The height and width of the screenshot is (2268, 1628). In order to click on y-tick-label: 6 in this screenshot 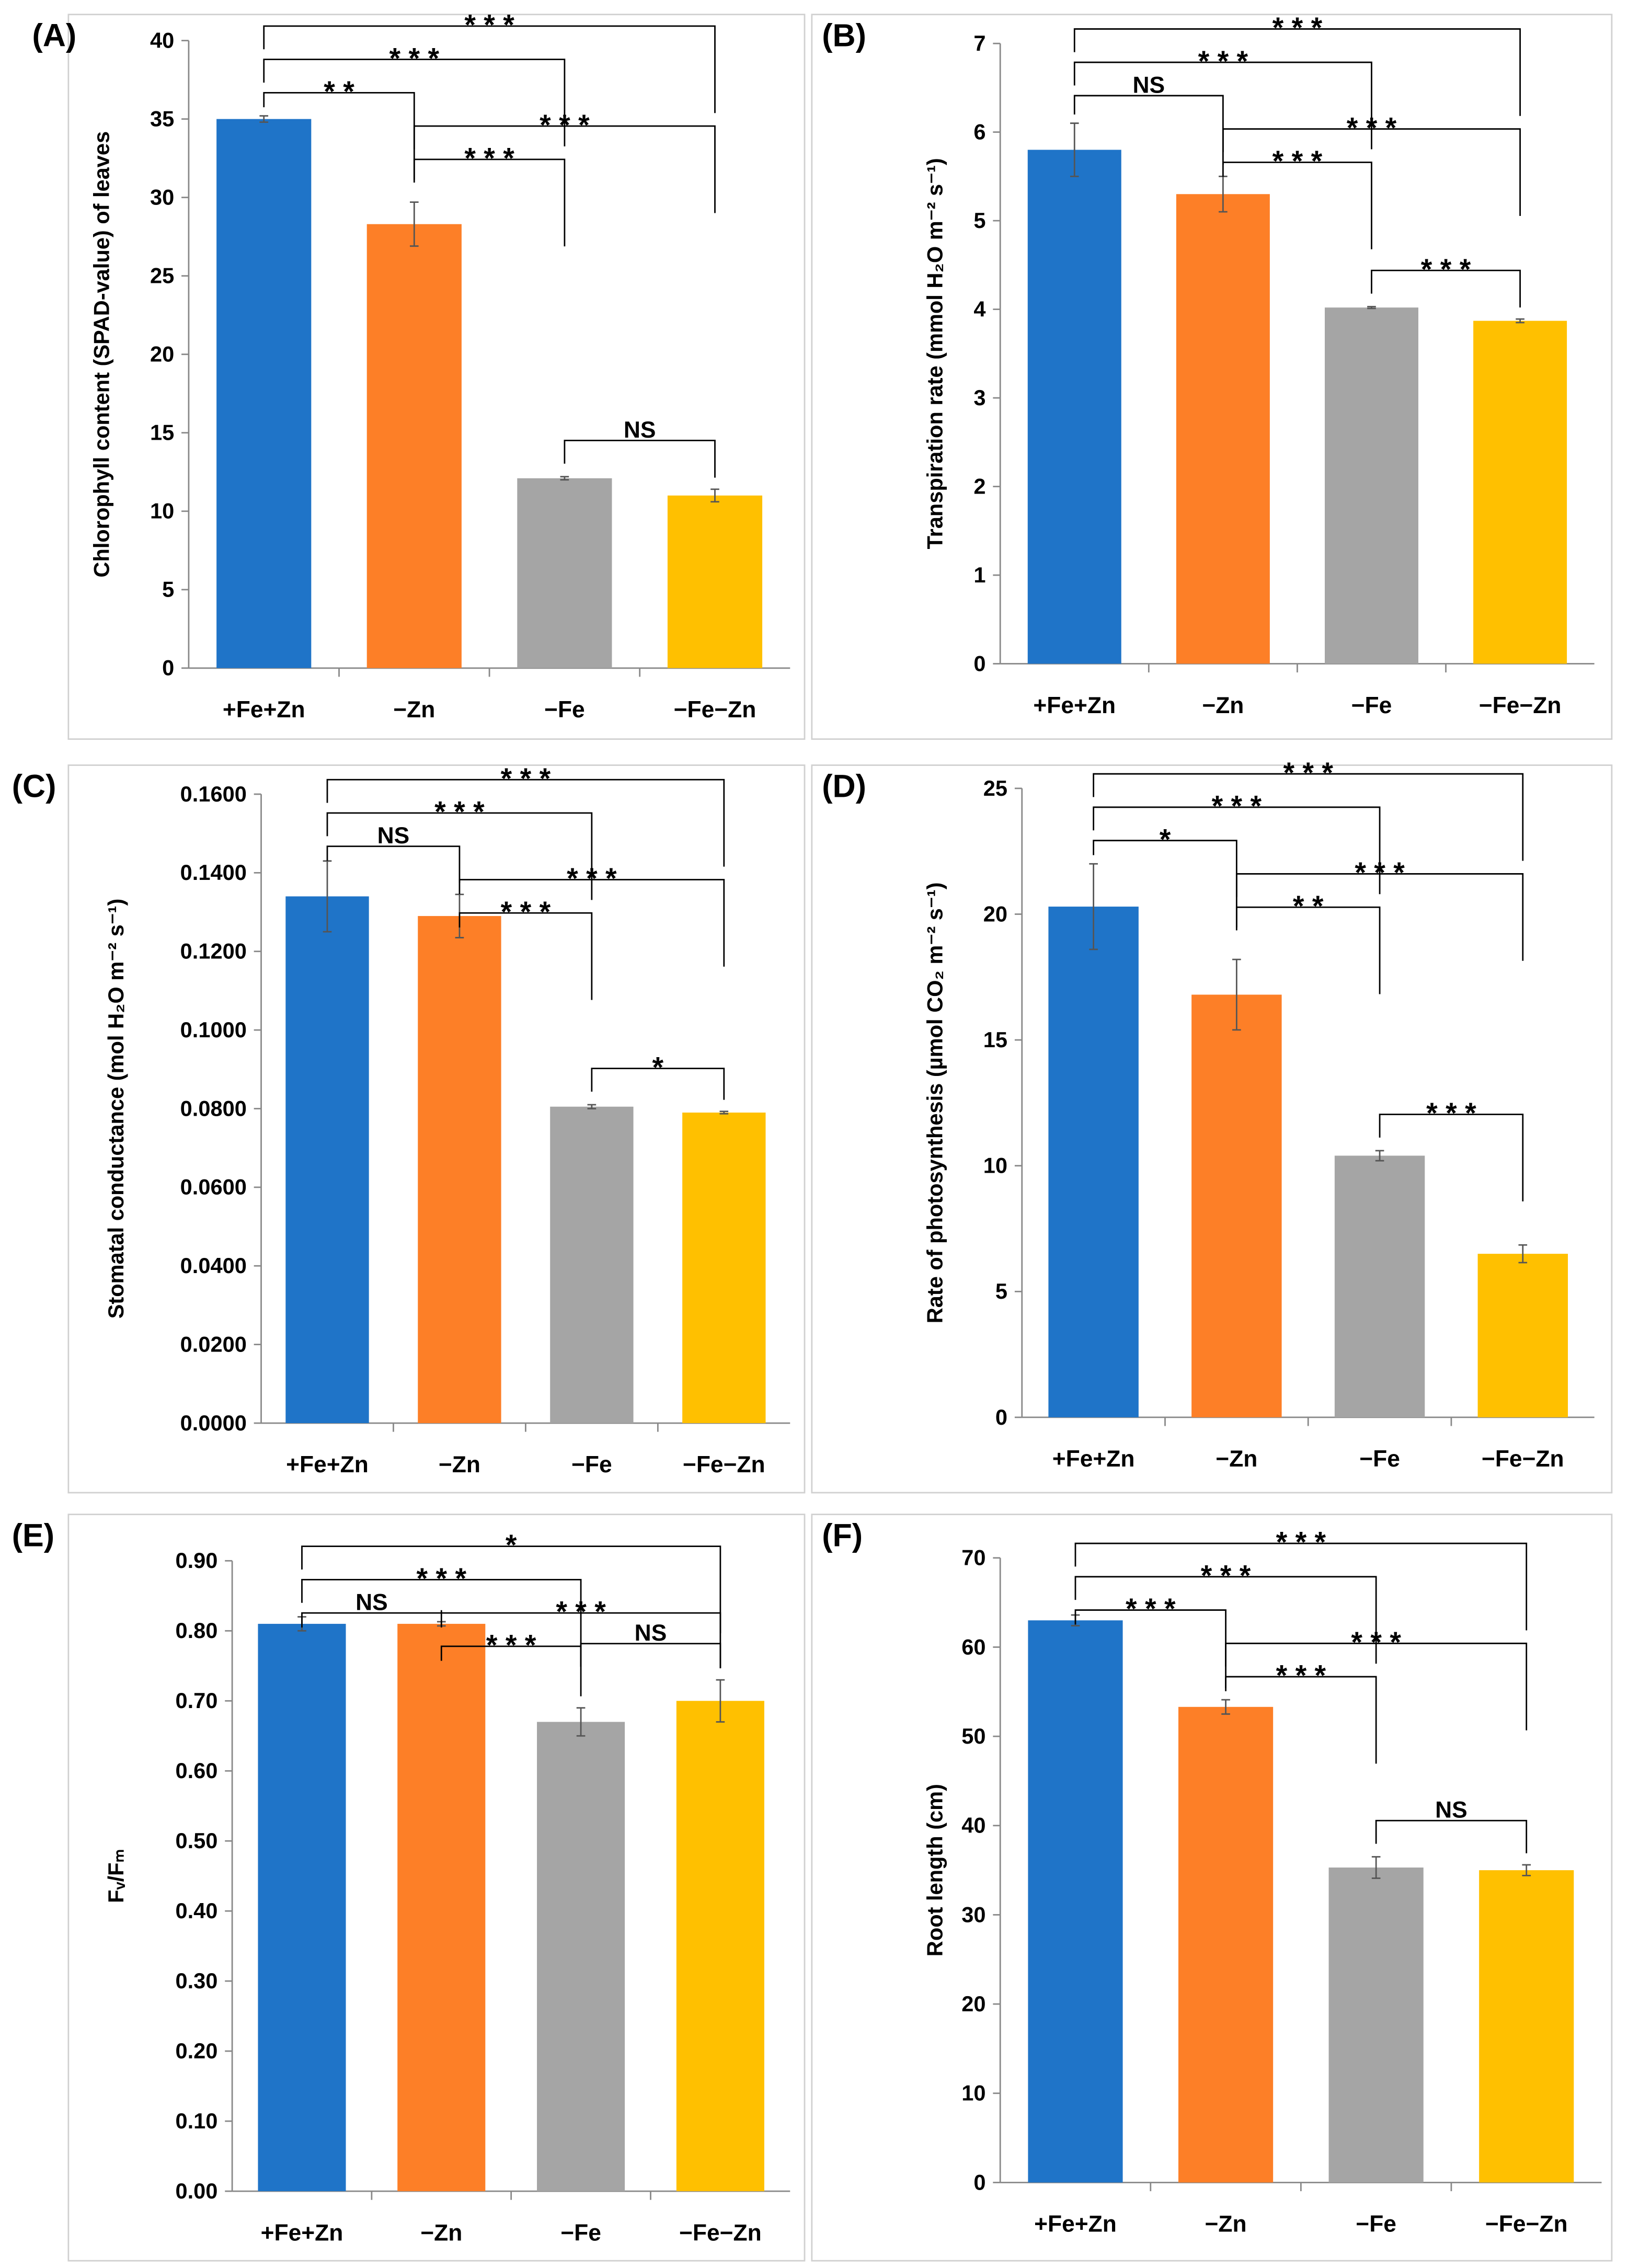, I will do `click(979, 132)`.